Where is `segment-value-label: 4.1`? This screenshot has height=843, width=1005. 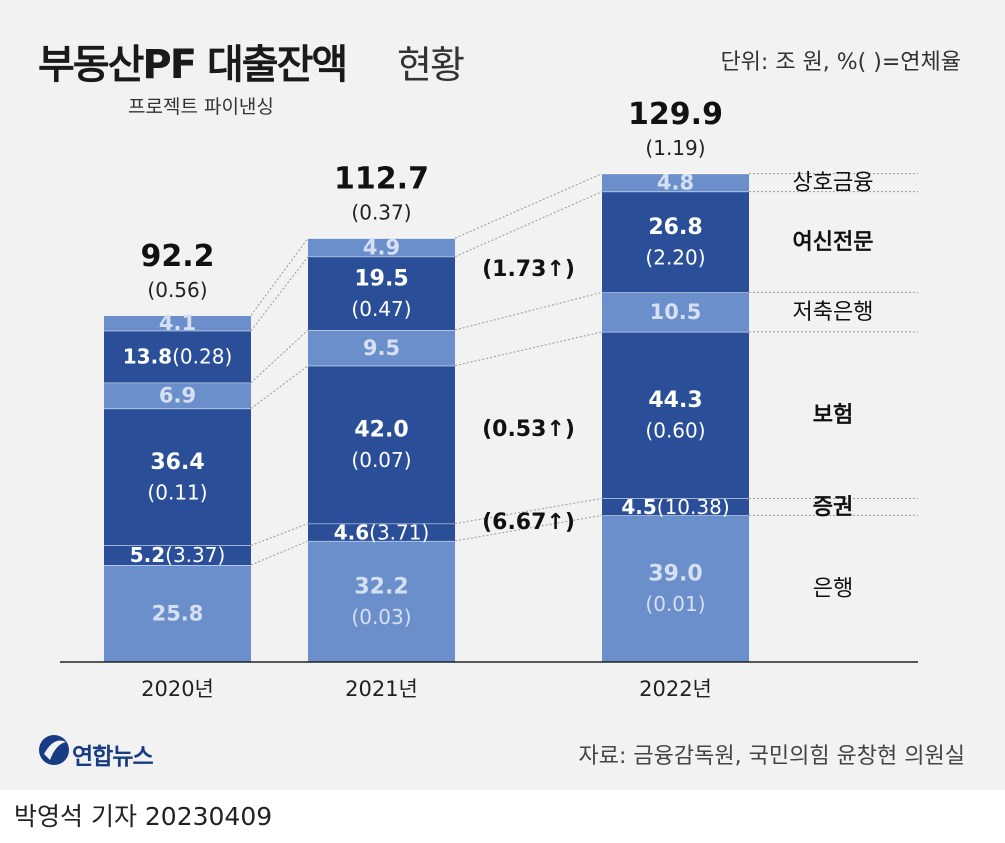 segment-value-label: 4.1 is located at coordinates (177, 323).